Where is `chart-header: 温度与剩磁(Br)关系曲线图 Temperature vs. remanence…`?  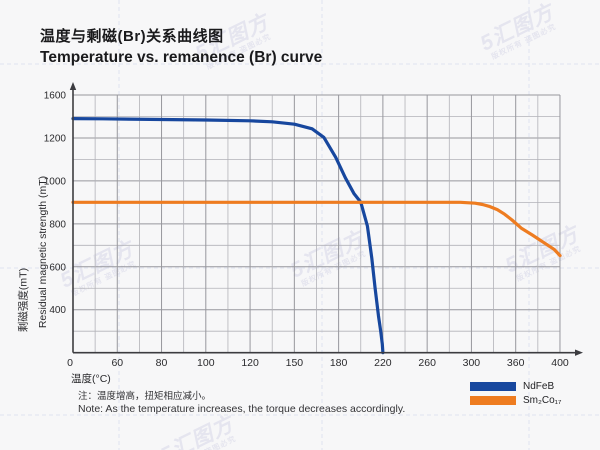 chart-header: 温度与剩磁(Br)关系曲线图 Temperature vs. remanence… is located at coordinates (181, 47).